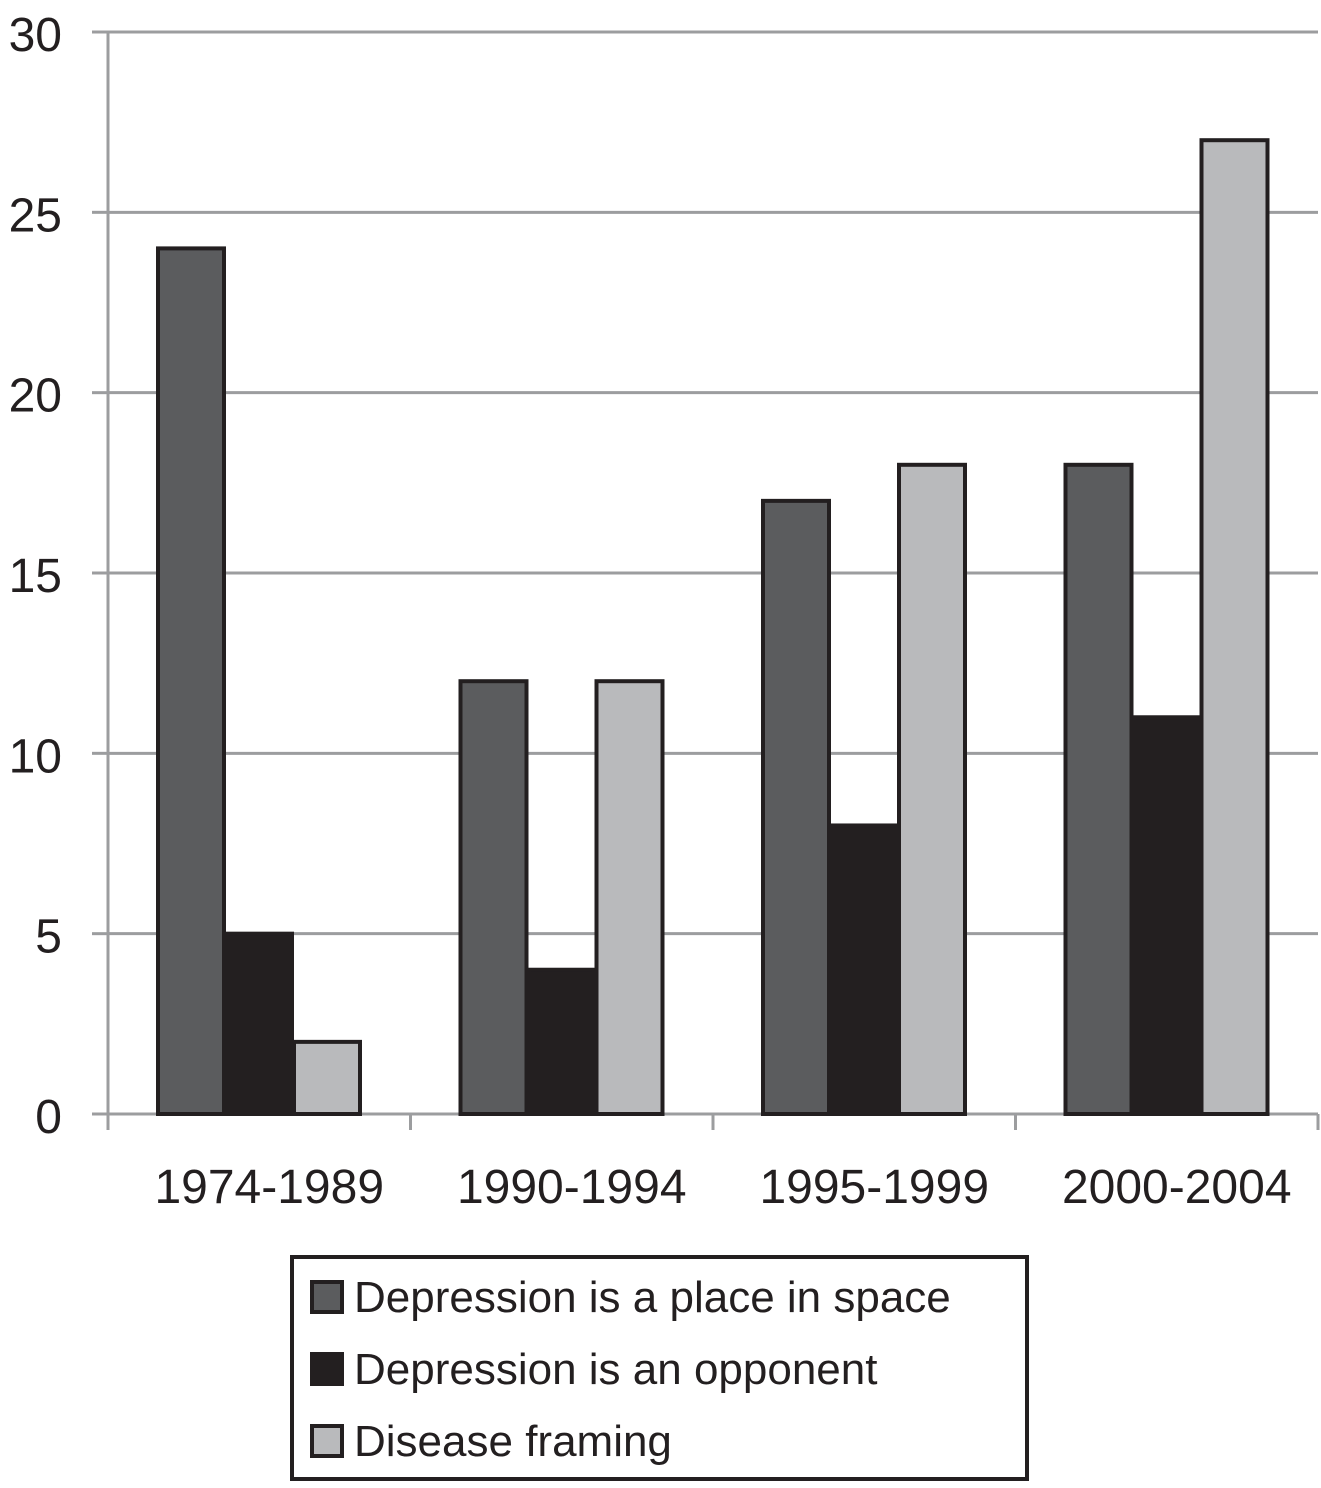 The image size is (1321, 1488). Describe the element at coordinates (652, 1297) in the screenshot. I see `legend-label: Depression is a place in space` at that location.